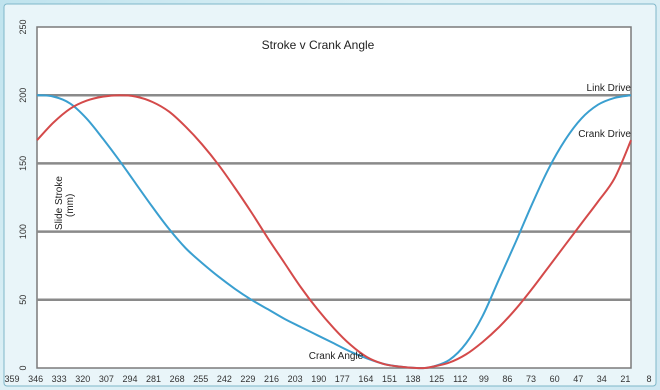 This screenshot has height=390, width=660. I want to click on x-tick-label: 86, so click(507, 379).